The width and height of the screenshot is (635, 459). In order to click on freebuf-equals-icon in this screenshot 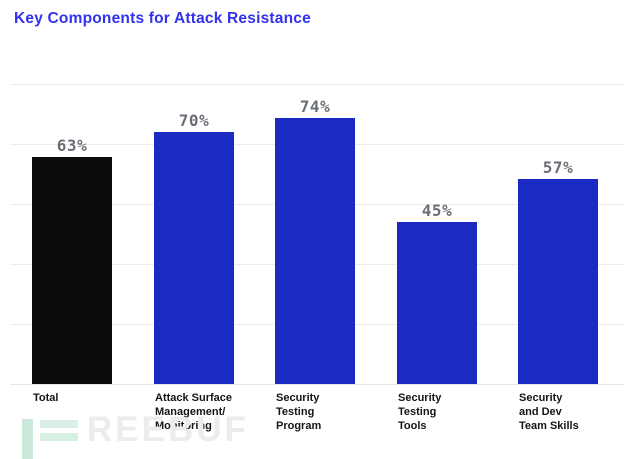, I will do `click(59, 430)`.